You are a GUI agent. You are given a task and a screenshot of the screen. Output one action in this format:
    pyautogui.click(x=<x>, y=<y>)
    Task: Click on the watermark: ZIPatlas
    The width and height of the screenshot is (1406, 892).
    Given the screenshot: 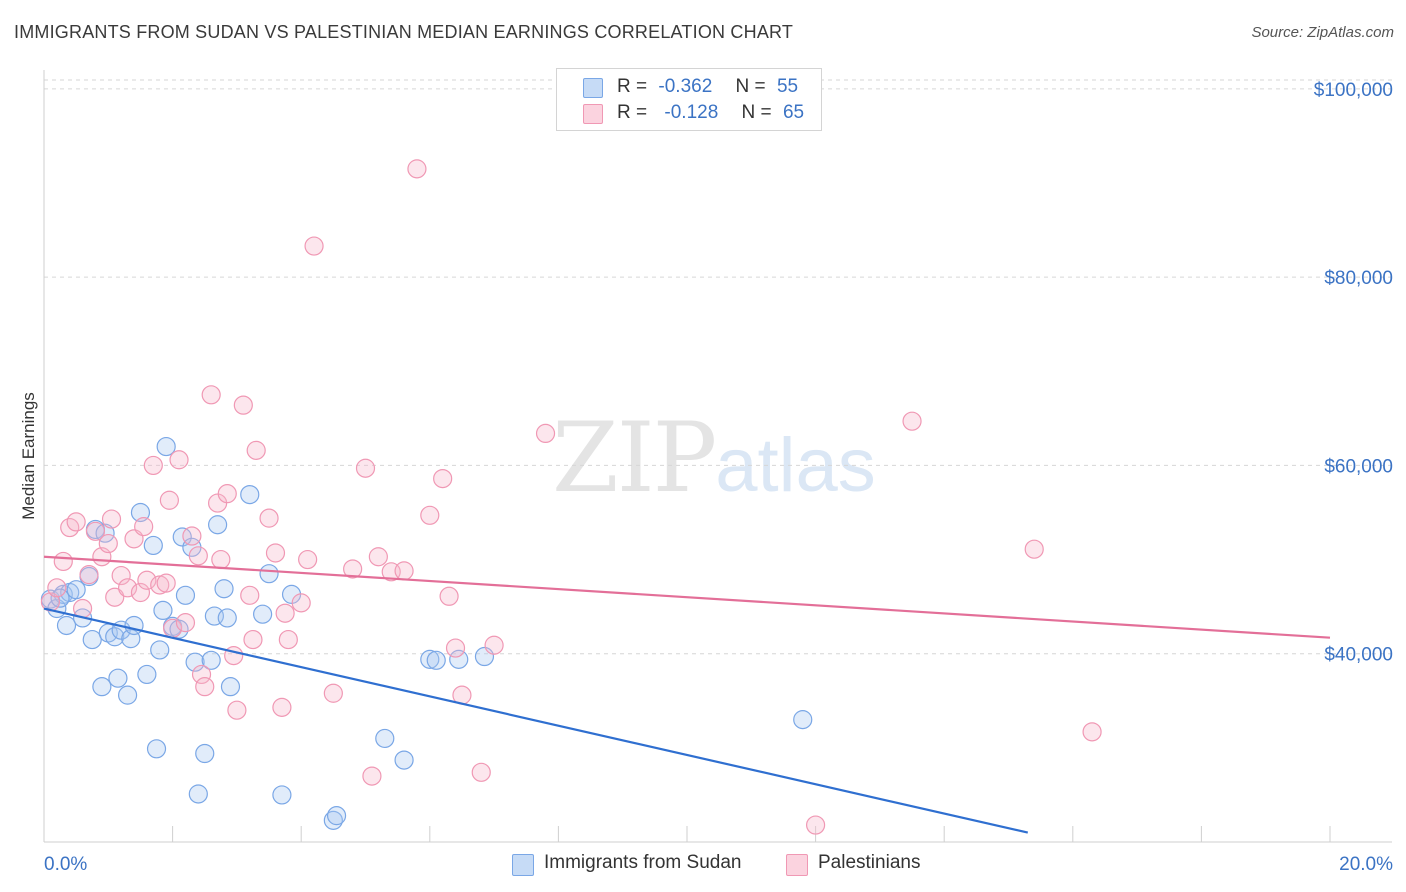 What is the action you would take?
    pyautogui.click(x=714, y=458)
    